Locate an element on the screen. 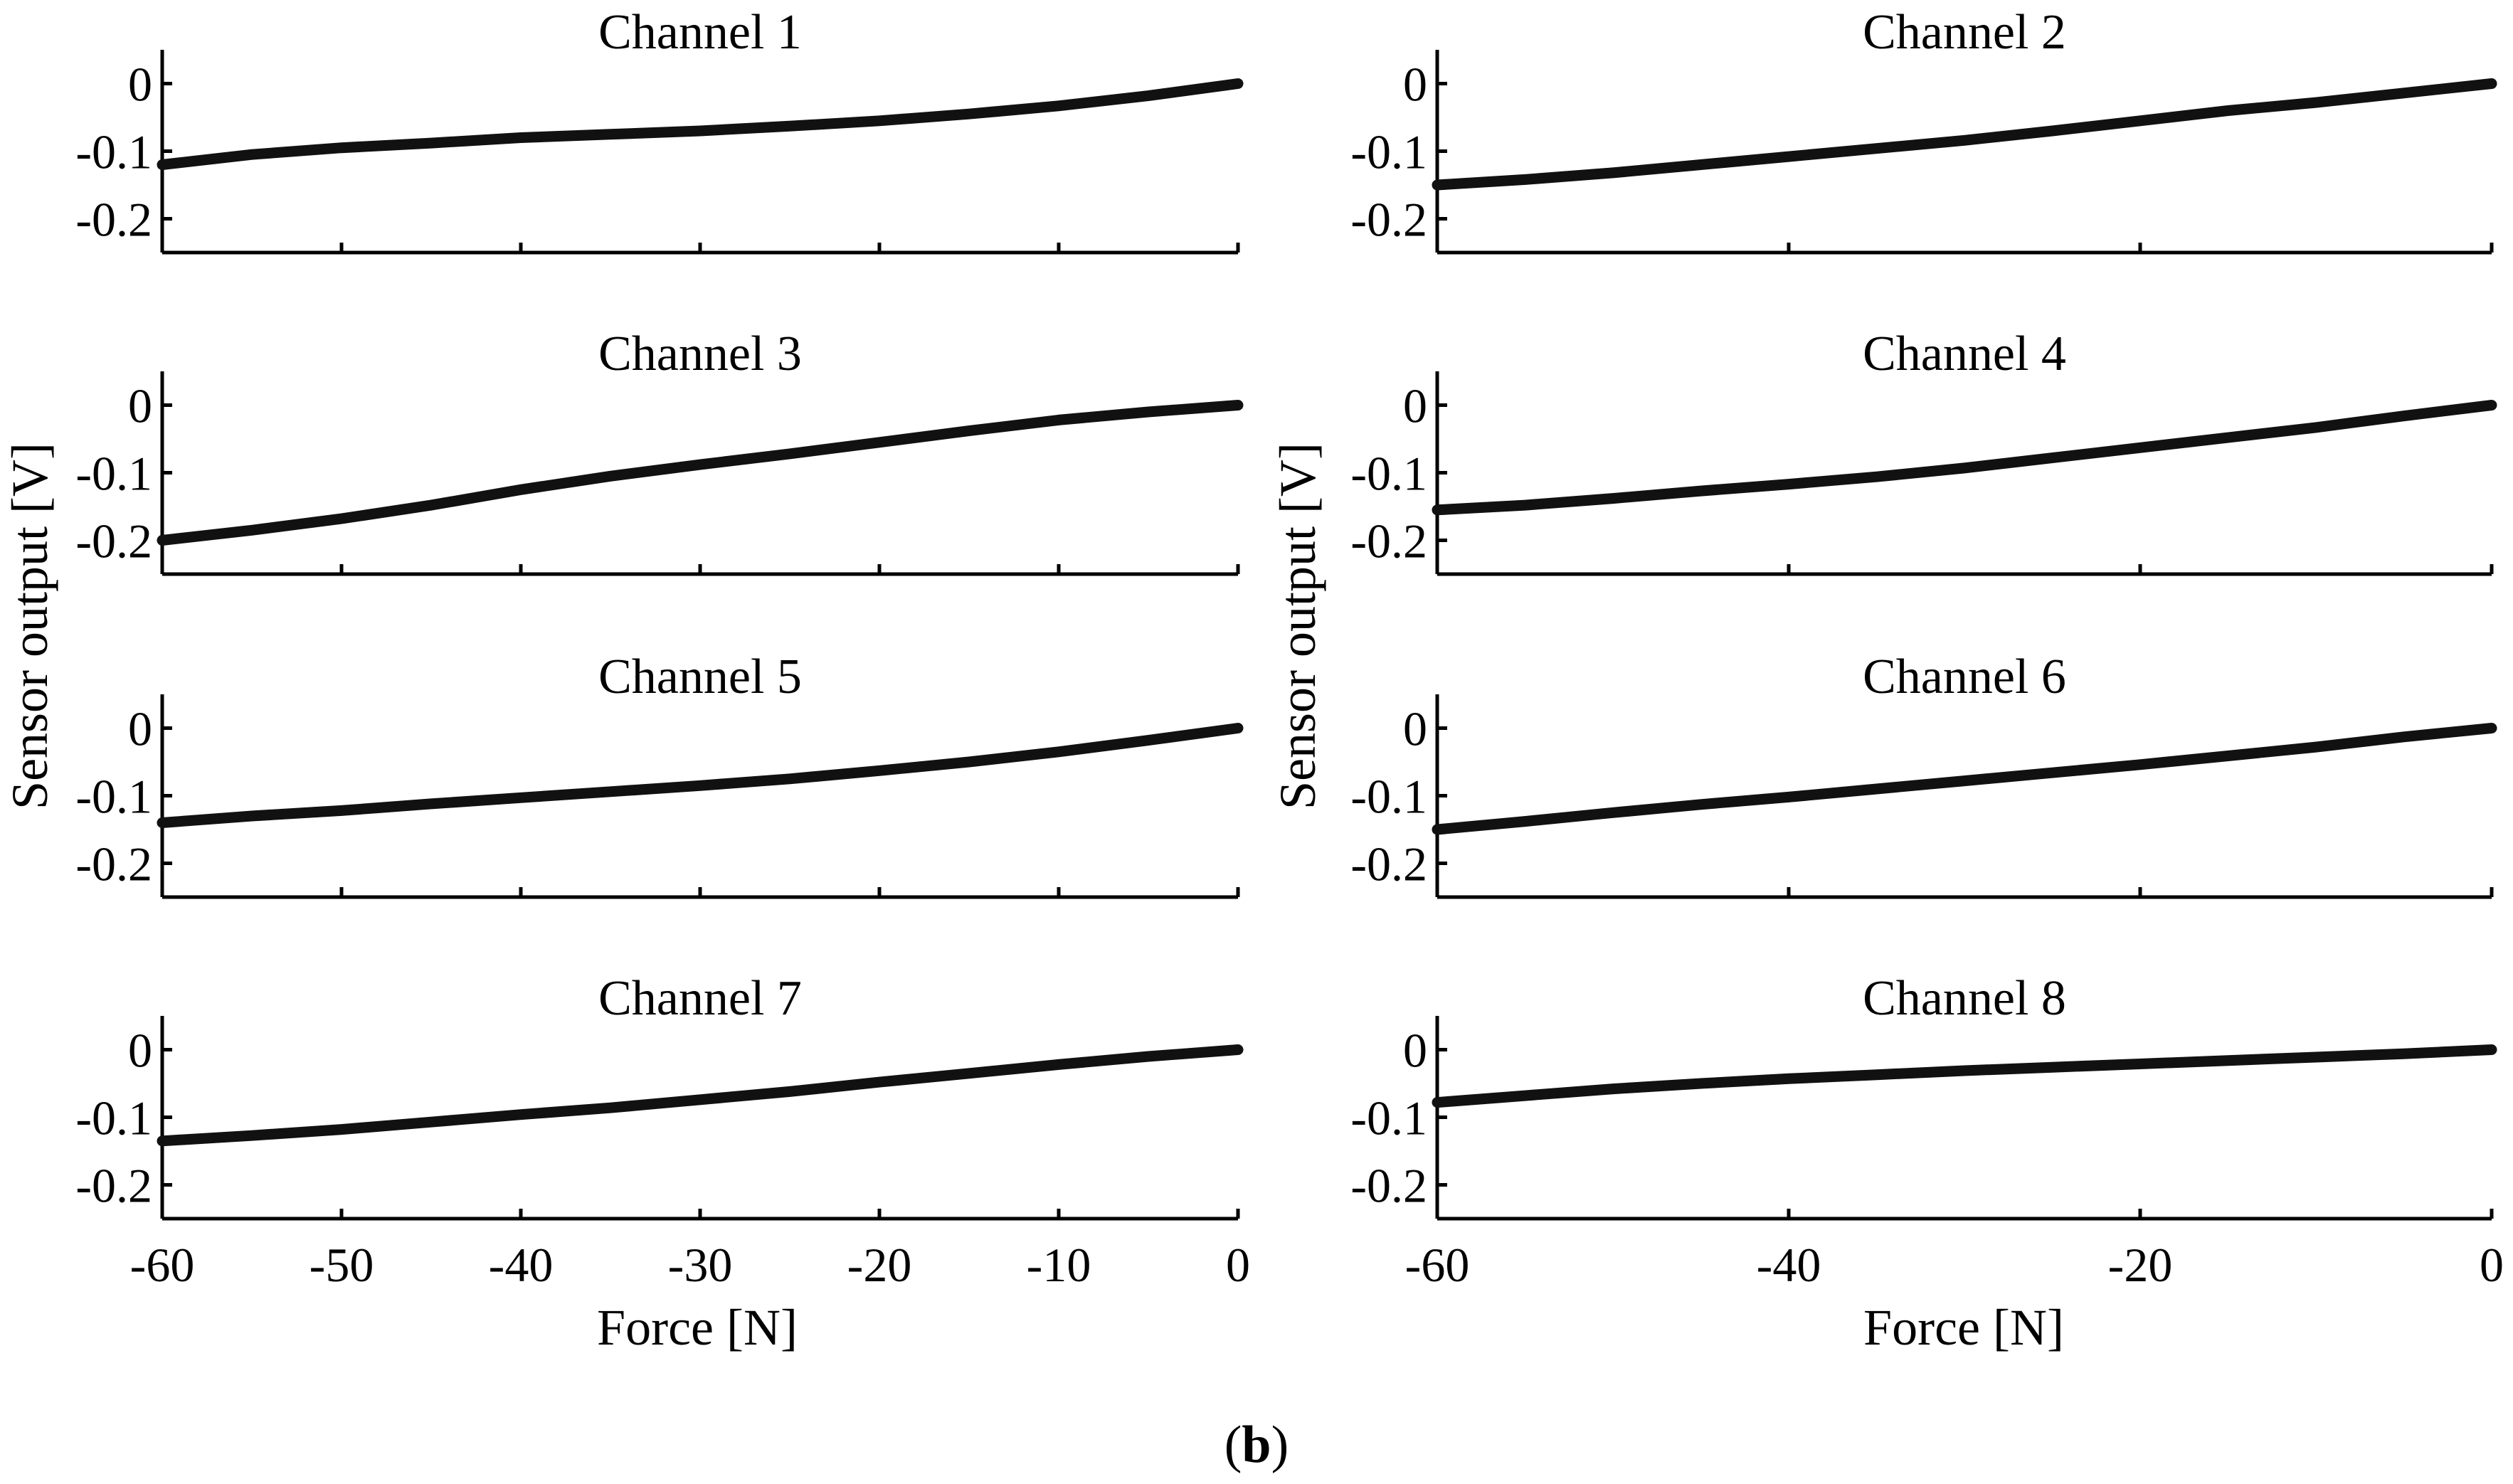 This screenshot has width=2513, height=1484. panel-title: Channel 7 is located at coordinates (700, 998).